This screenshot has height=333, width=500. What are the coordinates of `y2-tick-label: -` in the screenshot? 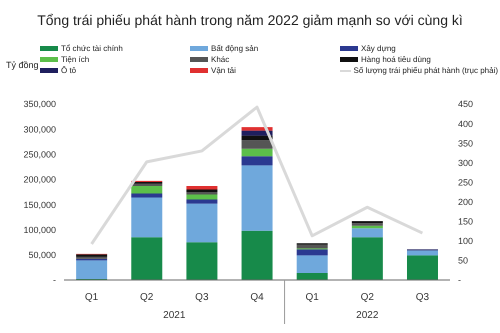 It's located at (459, 280).